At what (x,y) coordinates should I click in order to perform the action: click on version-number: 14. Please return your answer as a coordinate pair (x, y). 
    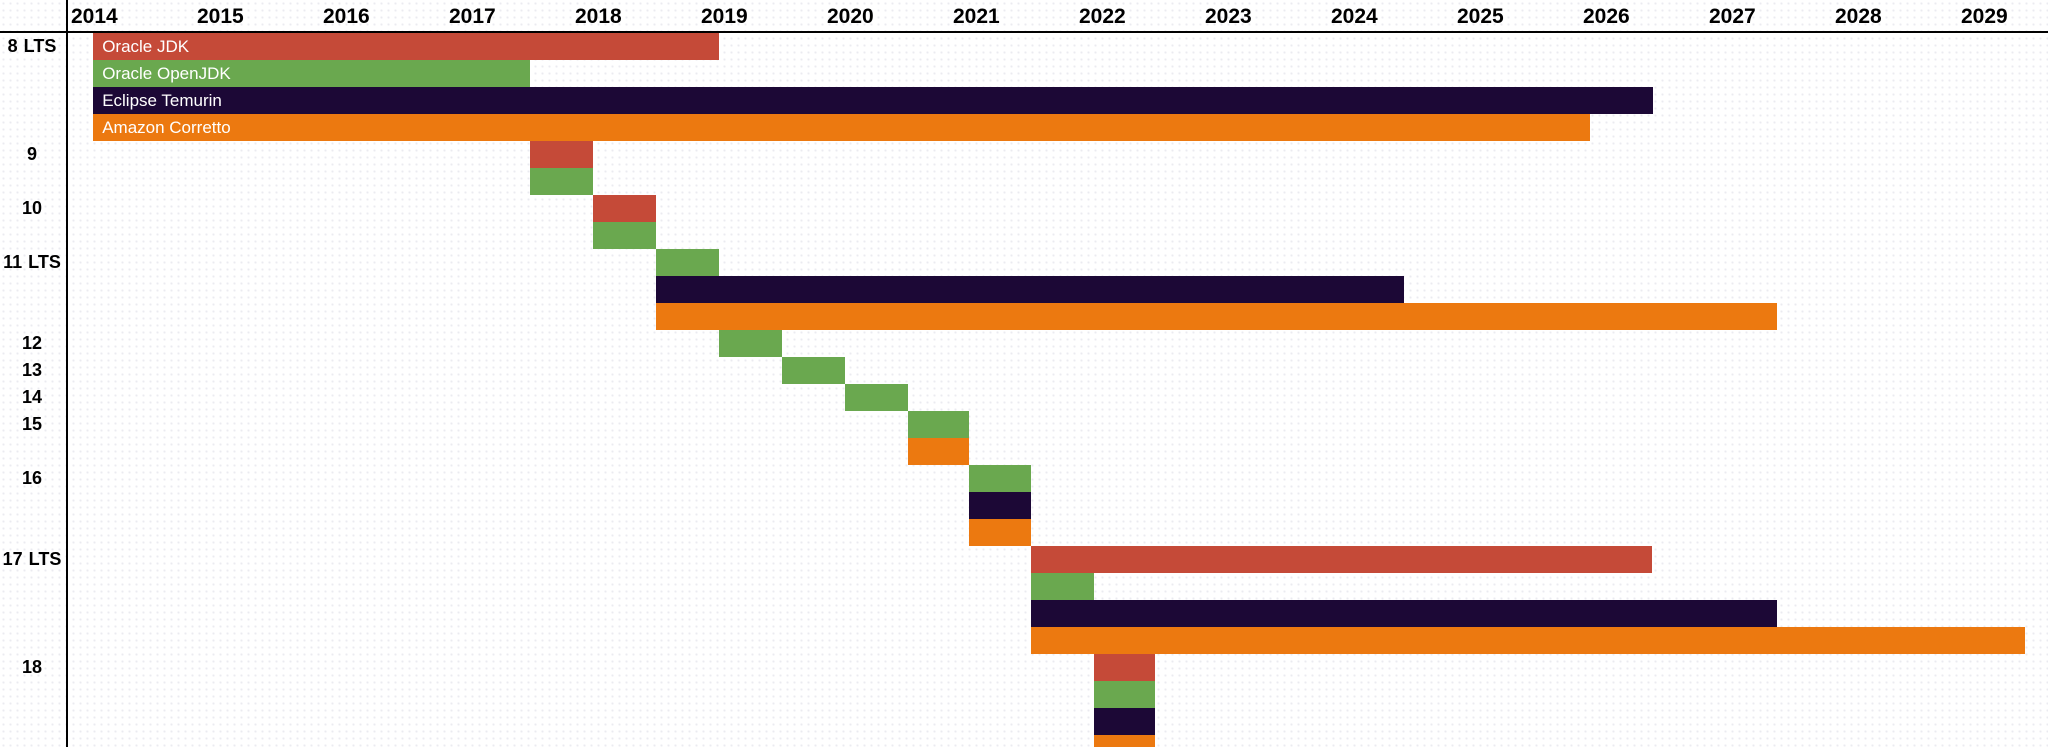
    Looking at the image, I should click on (32, 397).